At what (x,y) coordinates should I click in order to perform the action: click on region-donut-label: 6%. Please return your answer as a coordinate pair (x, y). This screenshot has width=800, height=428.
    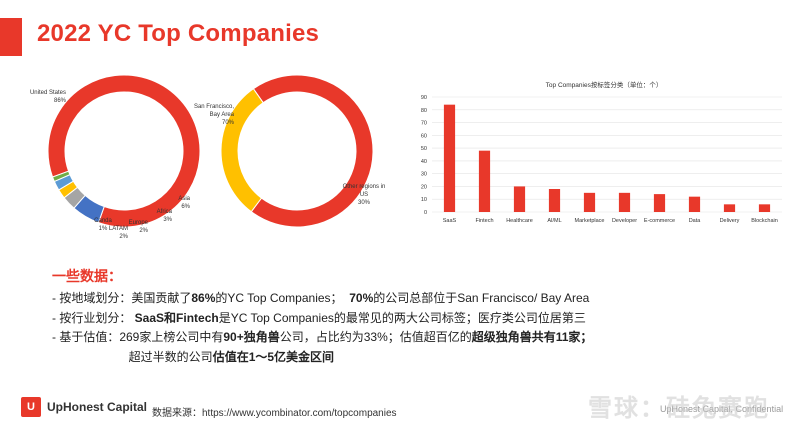
    Looking at the image, I should click on (185, 207).